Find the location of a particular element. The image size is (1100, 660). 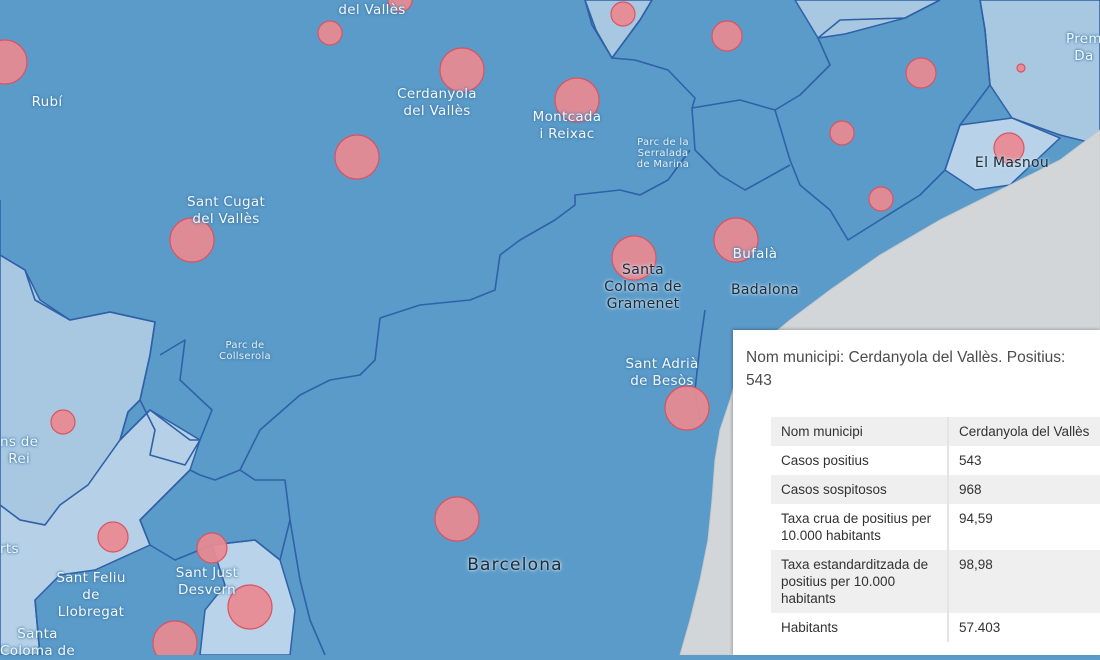

circle-sant-feliu is located at coordinates (113, 537).